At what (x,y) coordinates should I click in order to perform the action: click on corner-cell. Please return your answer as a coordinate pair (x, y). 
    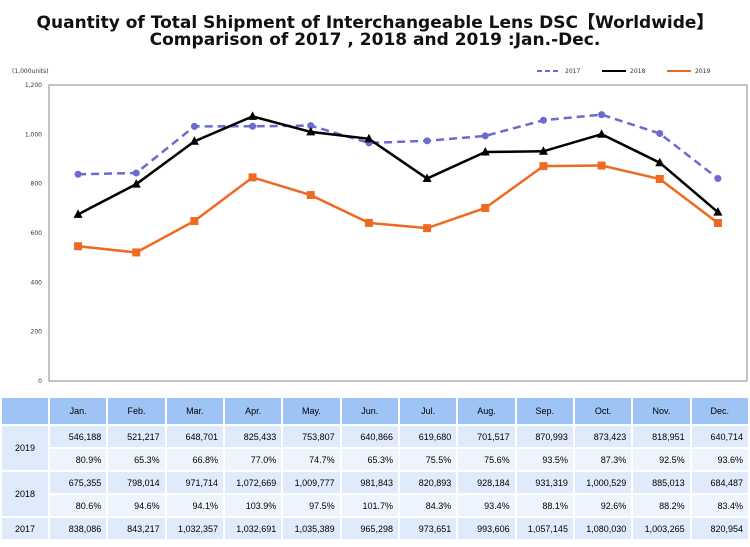
    Looking at the image, I should click on (25, 411).